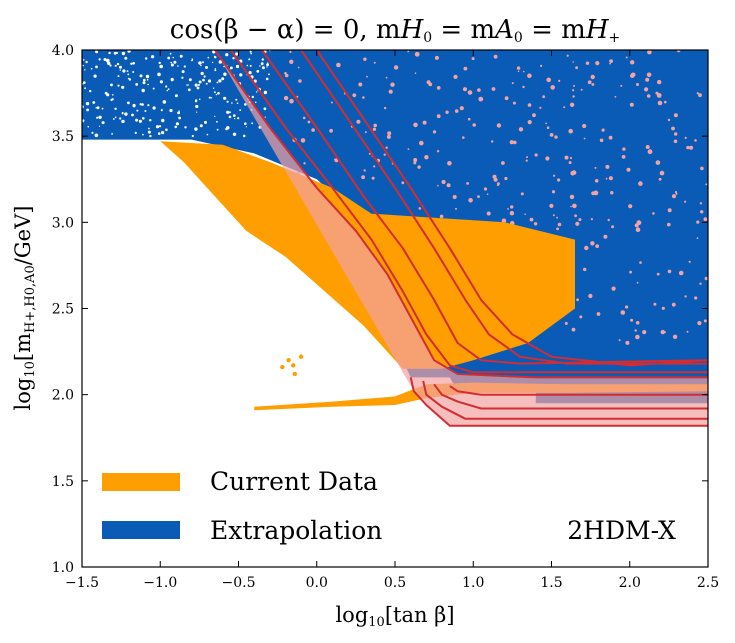  What do you see at coordinates (63, 482) in the screenshot?
I see `y-tick-label: 1.5` at bounding box center [63, 482].